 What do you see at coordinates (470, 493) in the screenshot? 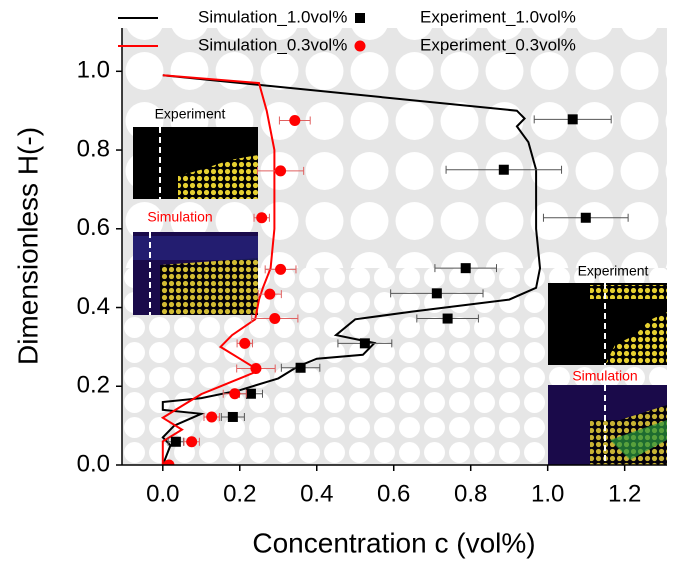
I see `x-tick-label: 0.8` at bounding box center [470, 493].